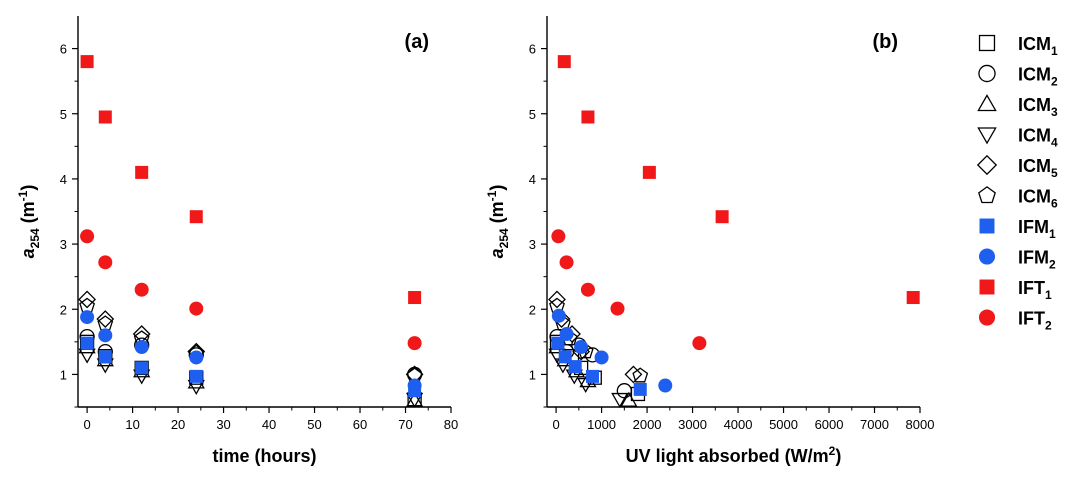  I want to click on x-tick-label: 50, so click(314, 424).